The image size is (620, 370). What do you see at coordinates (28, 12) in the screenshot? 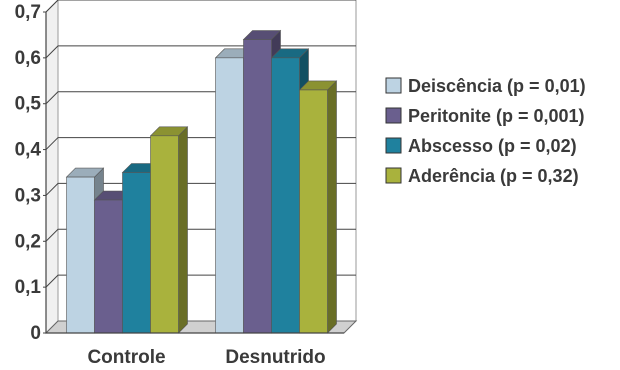
I see `y-tick-label: 0,7` at bounding box center [28, 12].